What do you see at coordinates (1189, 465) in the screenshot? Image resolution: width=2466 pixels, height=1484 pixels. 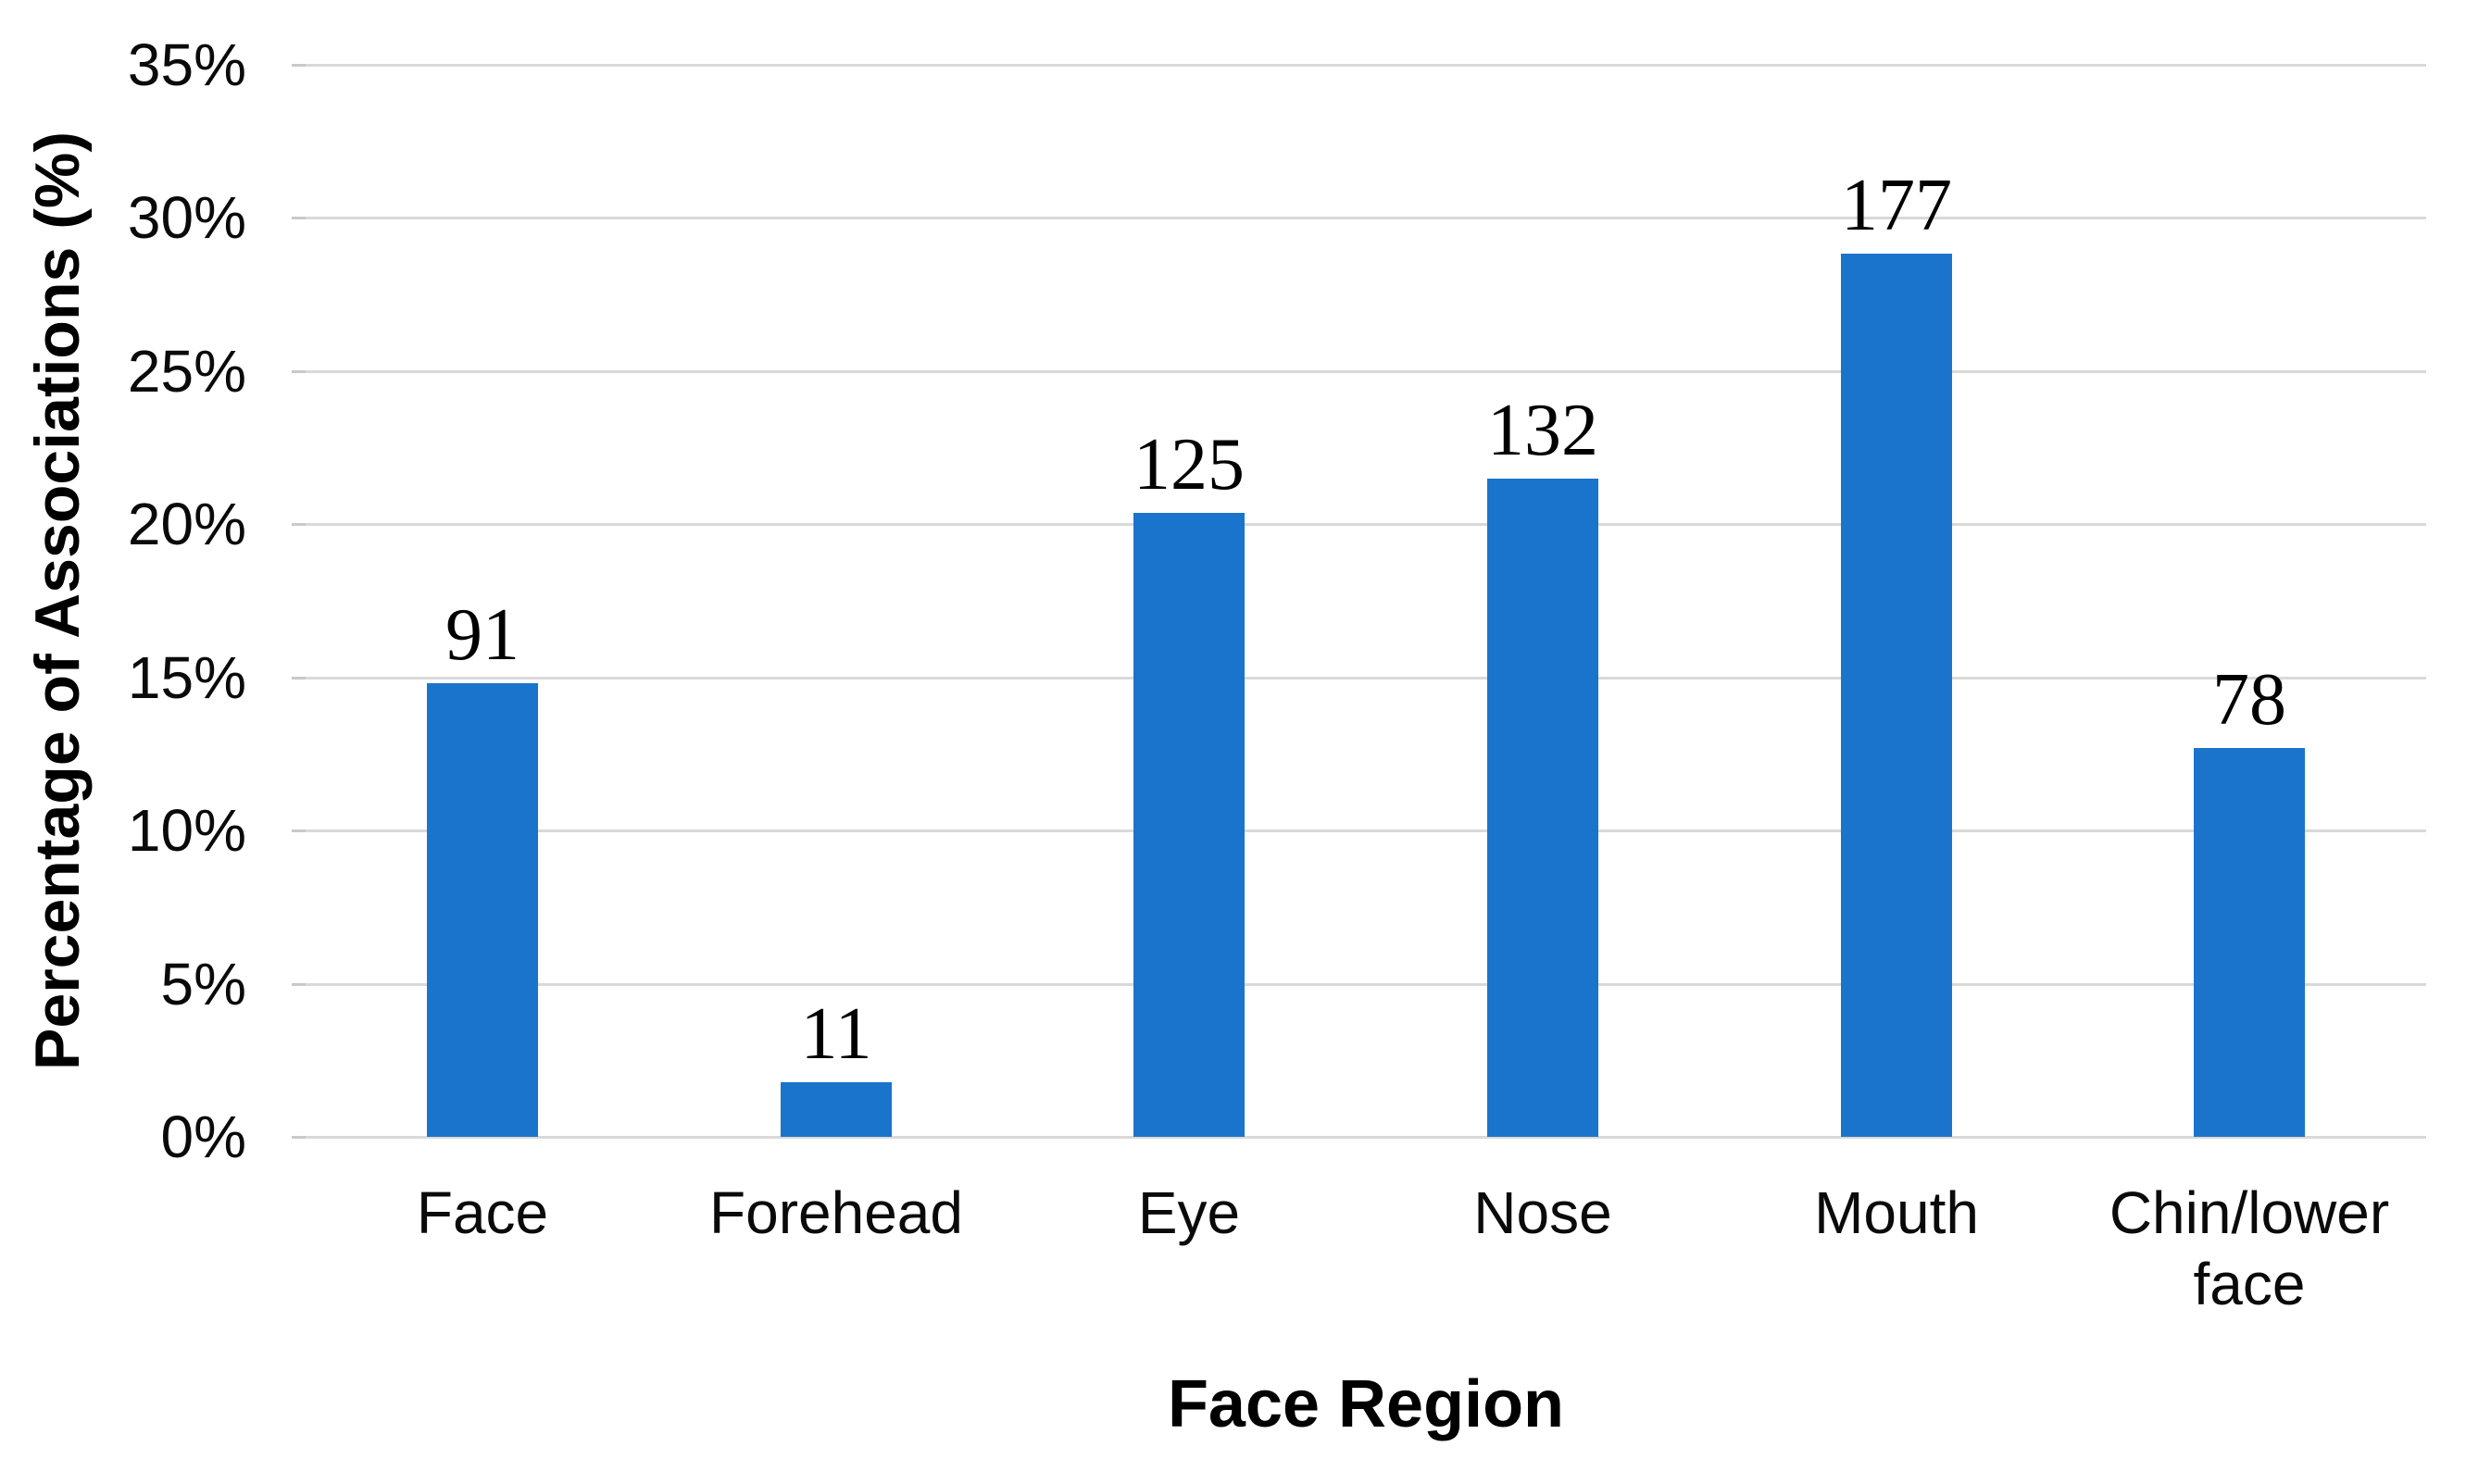 I see `data-label-eye: 125` at bounding box center [1189, 465].